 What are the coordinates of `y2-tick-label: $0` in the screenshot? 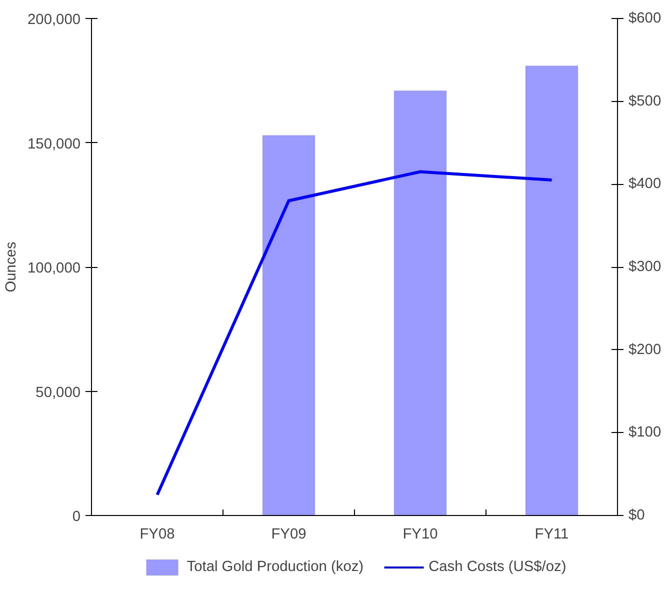 It's located at (636, 516).